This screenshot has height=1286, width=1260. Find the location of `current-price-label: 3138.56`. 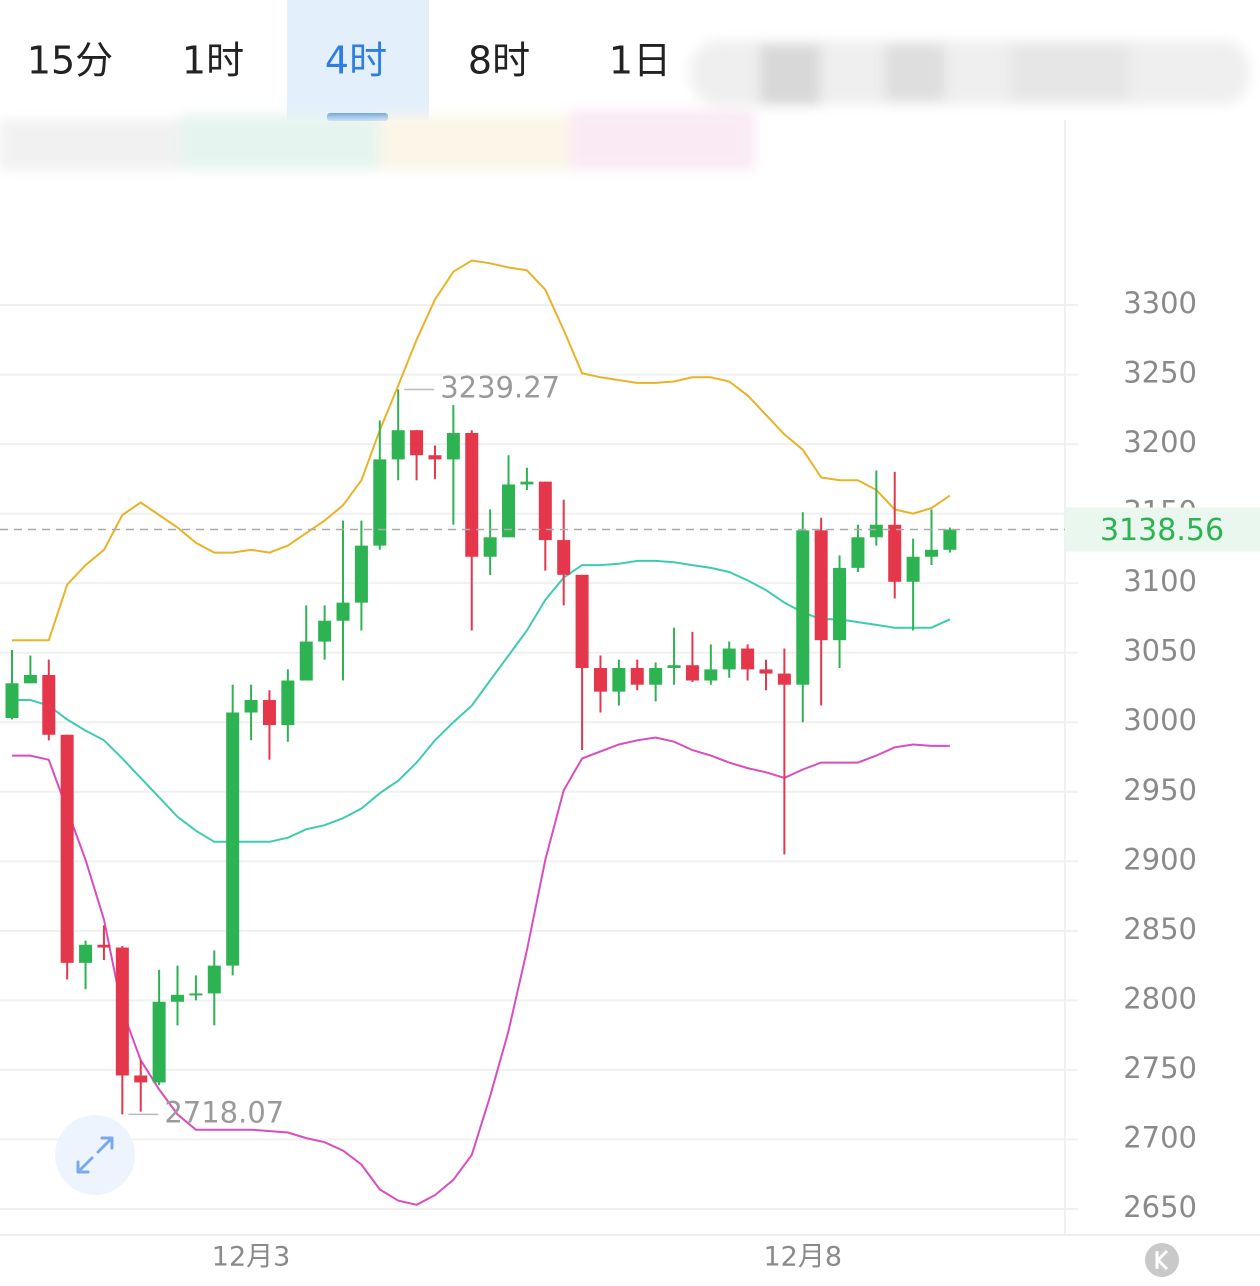

current-price-label: 3138.56 is located at coordinates (1162, 530).